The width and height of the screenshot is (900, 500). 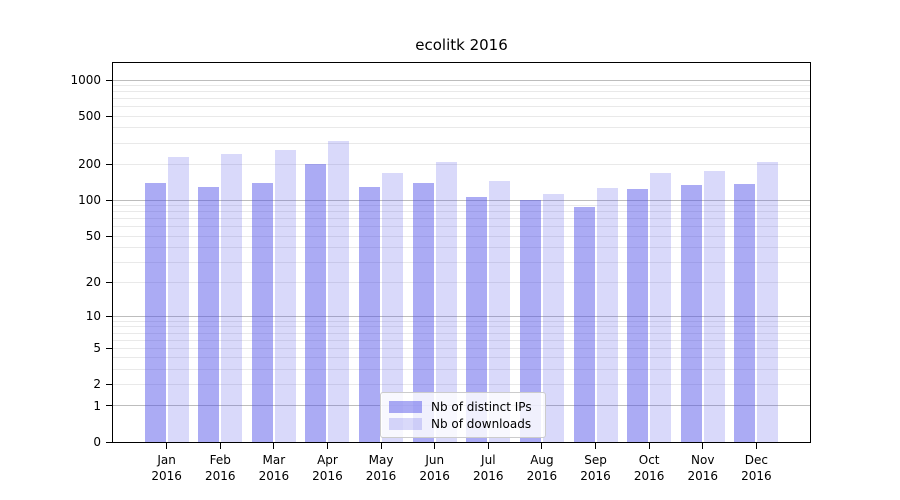 What do you see at coordinates (381, 460) in the screenshot?
I see `x-tick-label-month: May` at bounding box center [381, 460].